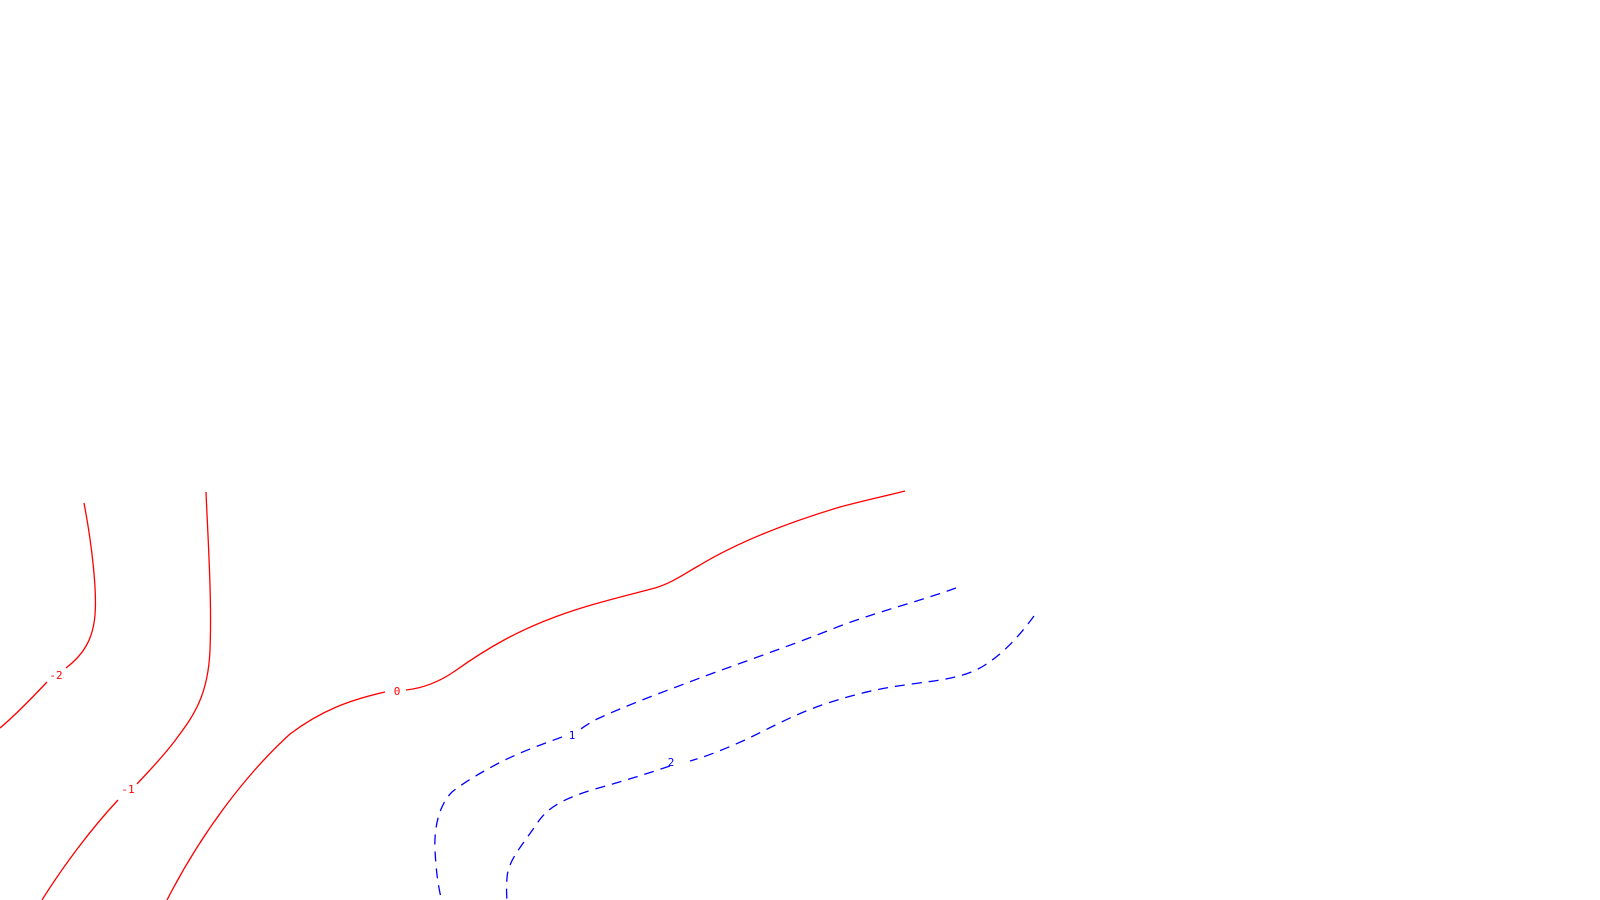 The width and height of the screenshot is (1600, 900). I want to click on contour-label-plus-1: 1, so click(572, 735).